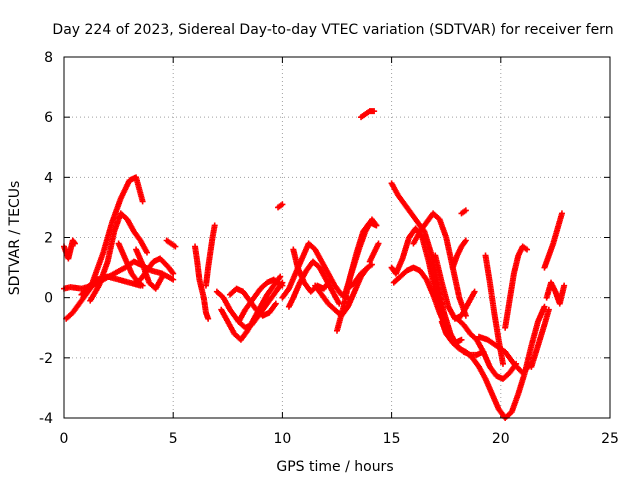 Image resolution: width=640 pixels, height=480 pixels. Describe the element at coordinates (553, 240) in the screenshot. I see `series-t39` at that location.